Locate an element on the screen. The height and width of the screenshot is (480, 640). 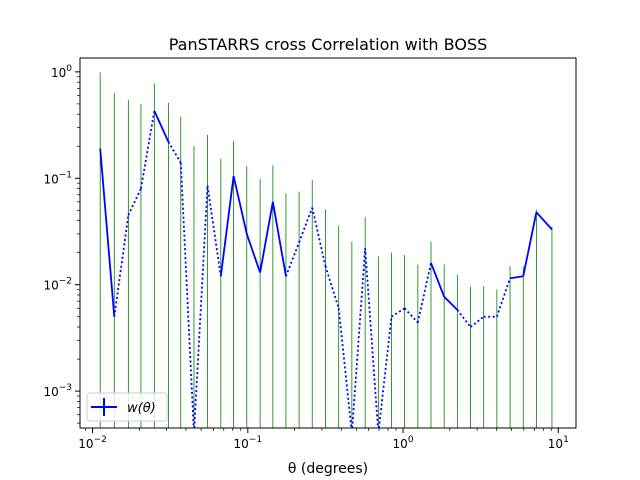
y-tick-label: 10⁻³ is located at coordinates (57, 391).